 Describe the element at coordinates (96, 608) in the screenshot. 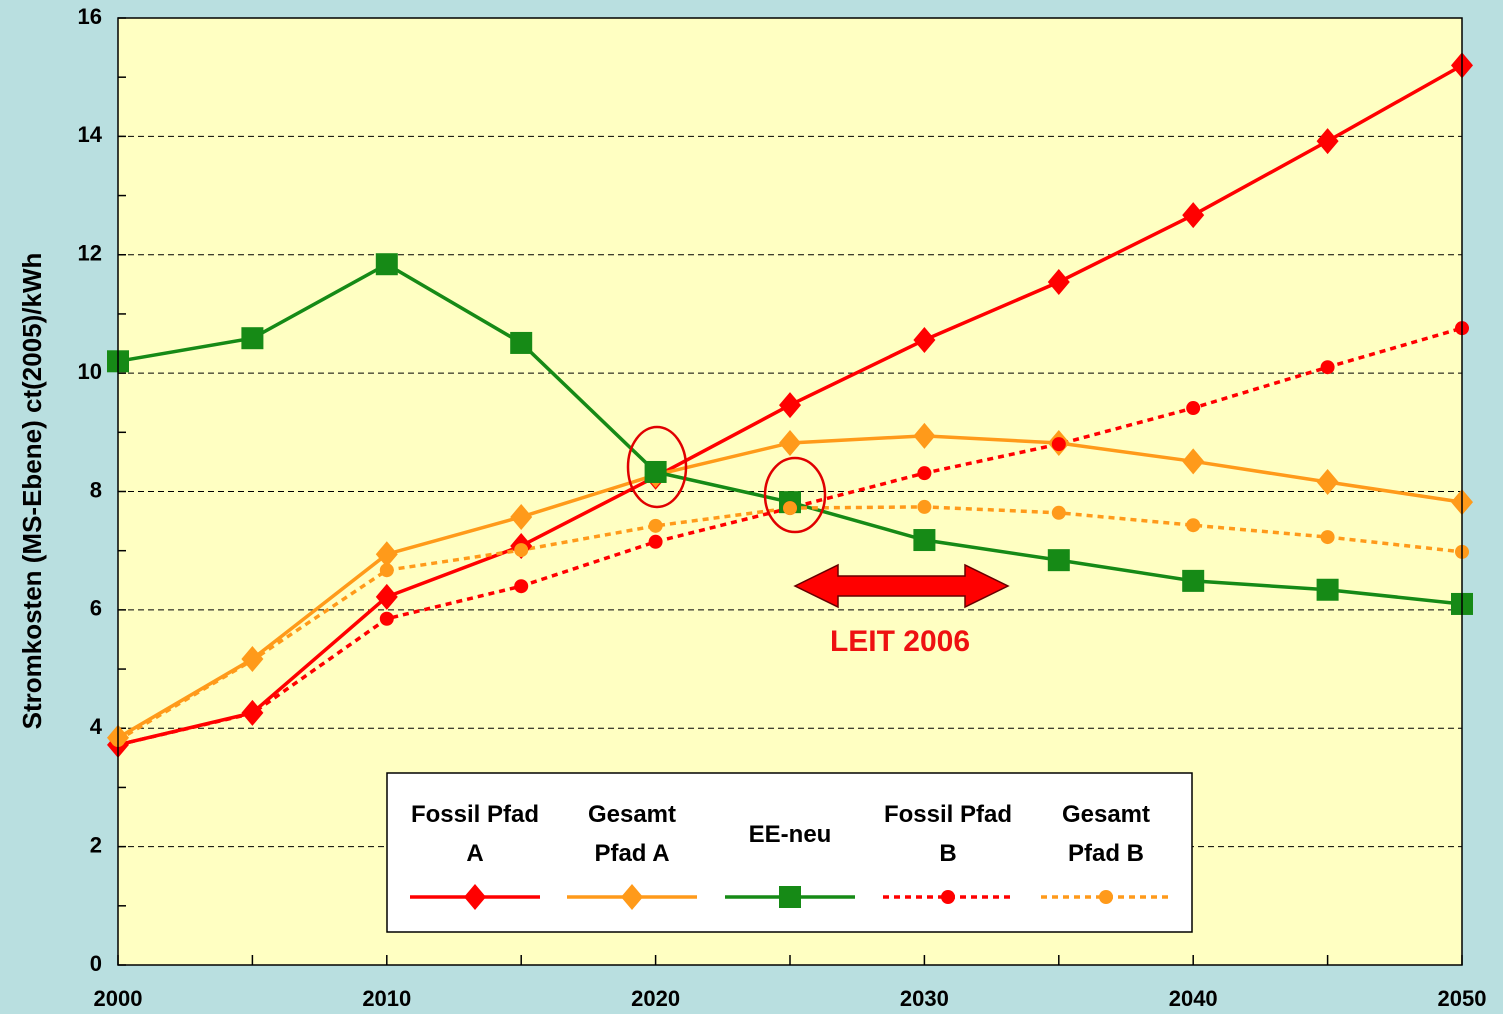

I see `y-tick-label: 6` at that location.